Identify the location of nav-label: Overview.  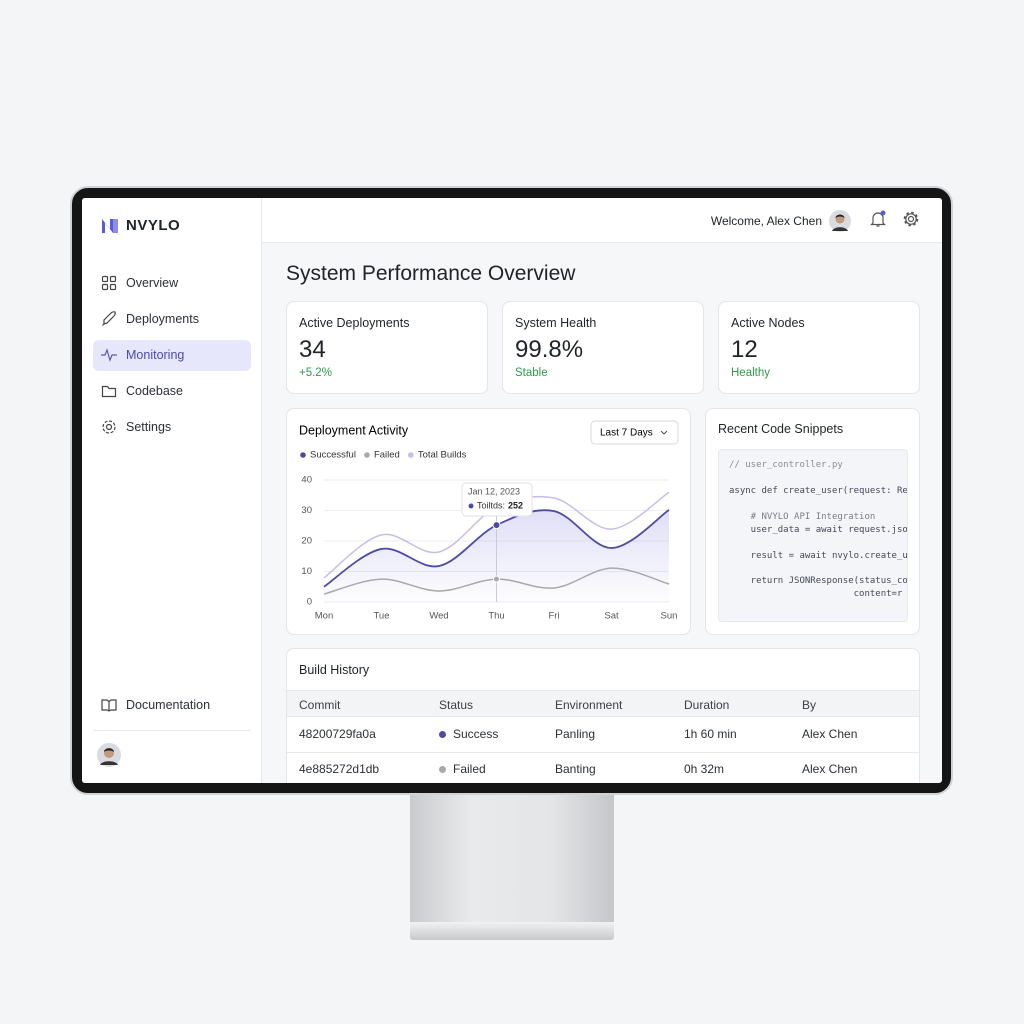
(152, 283).